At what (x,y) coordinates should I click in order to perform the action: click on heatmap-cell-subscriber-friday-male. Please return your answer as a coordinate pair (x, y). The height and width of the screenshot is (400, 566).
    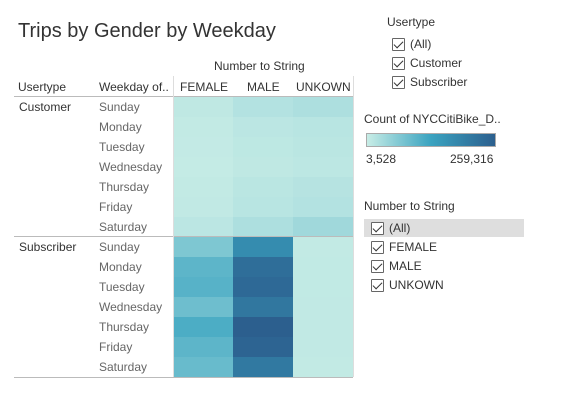
    Looking at the image, I should click on (263, 347).